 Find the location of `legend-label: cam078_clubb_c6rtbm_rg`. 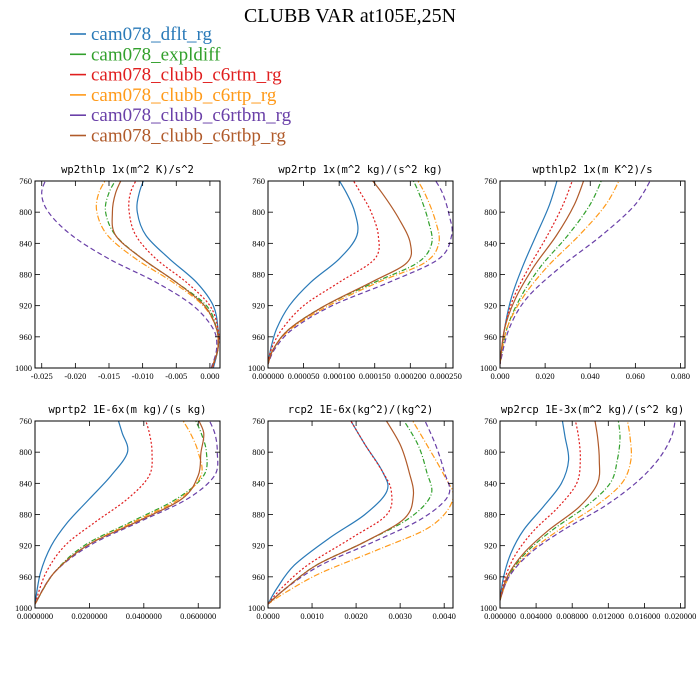

legend-label: cam078_clubb_c6rtbm_rg is located at coordinates (191, 115).